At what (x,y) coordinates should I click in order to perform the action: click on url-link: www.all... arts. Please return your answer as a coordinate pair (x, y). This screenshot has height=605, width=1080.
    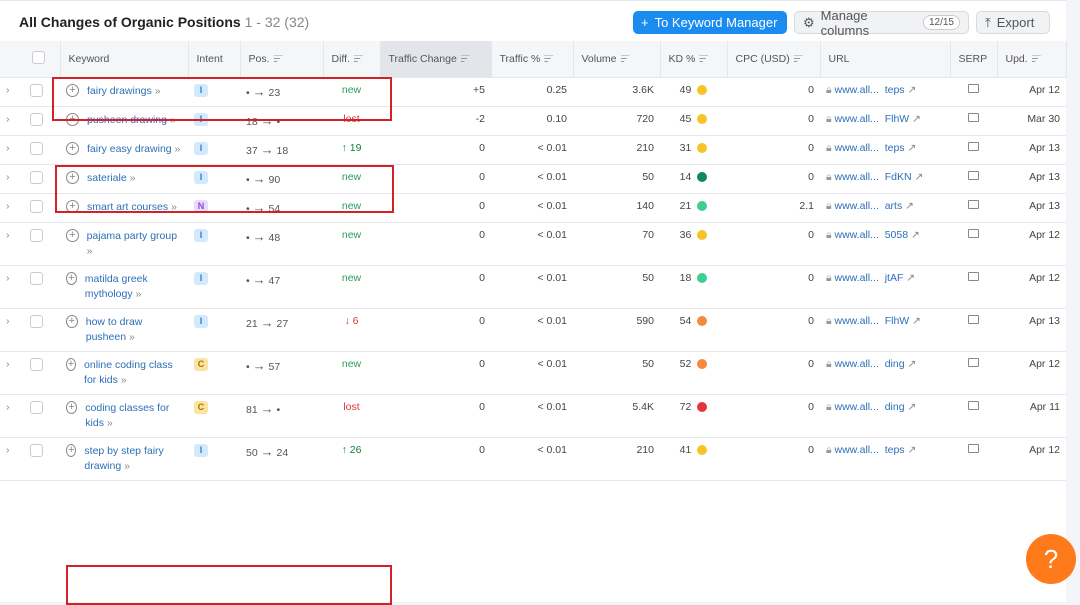
    Looking at the image, I should click on (868, 205).